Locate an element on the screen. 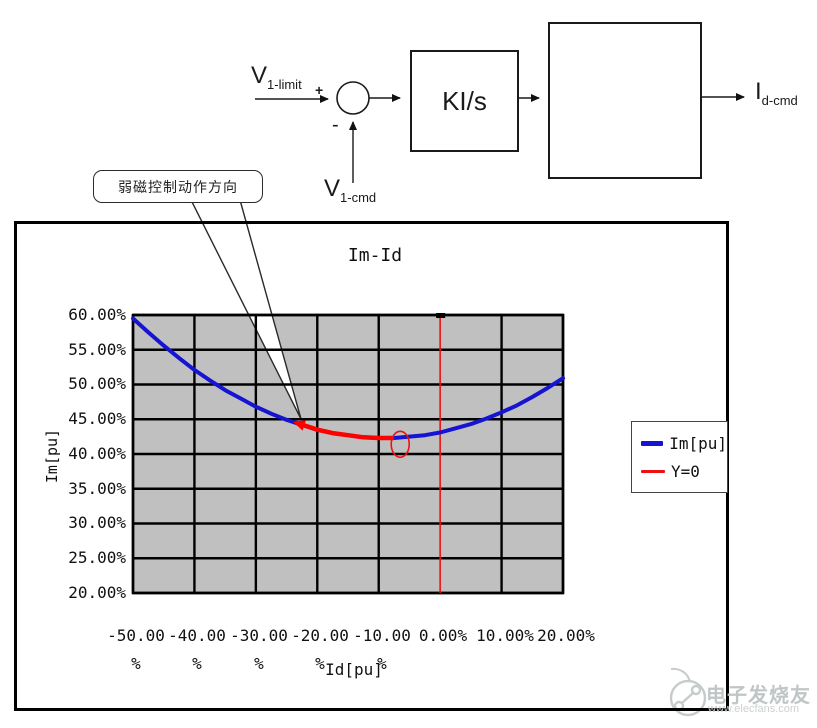  x-tick: 0.00% is located at coordinates (443, 635).